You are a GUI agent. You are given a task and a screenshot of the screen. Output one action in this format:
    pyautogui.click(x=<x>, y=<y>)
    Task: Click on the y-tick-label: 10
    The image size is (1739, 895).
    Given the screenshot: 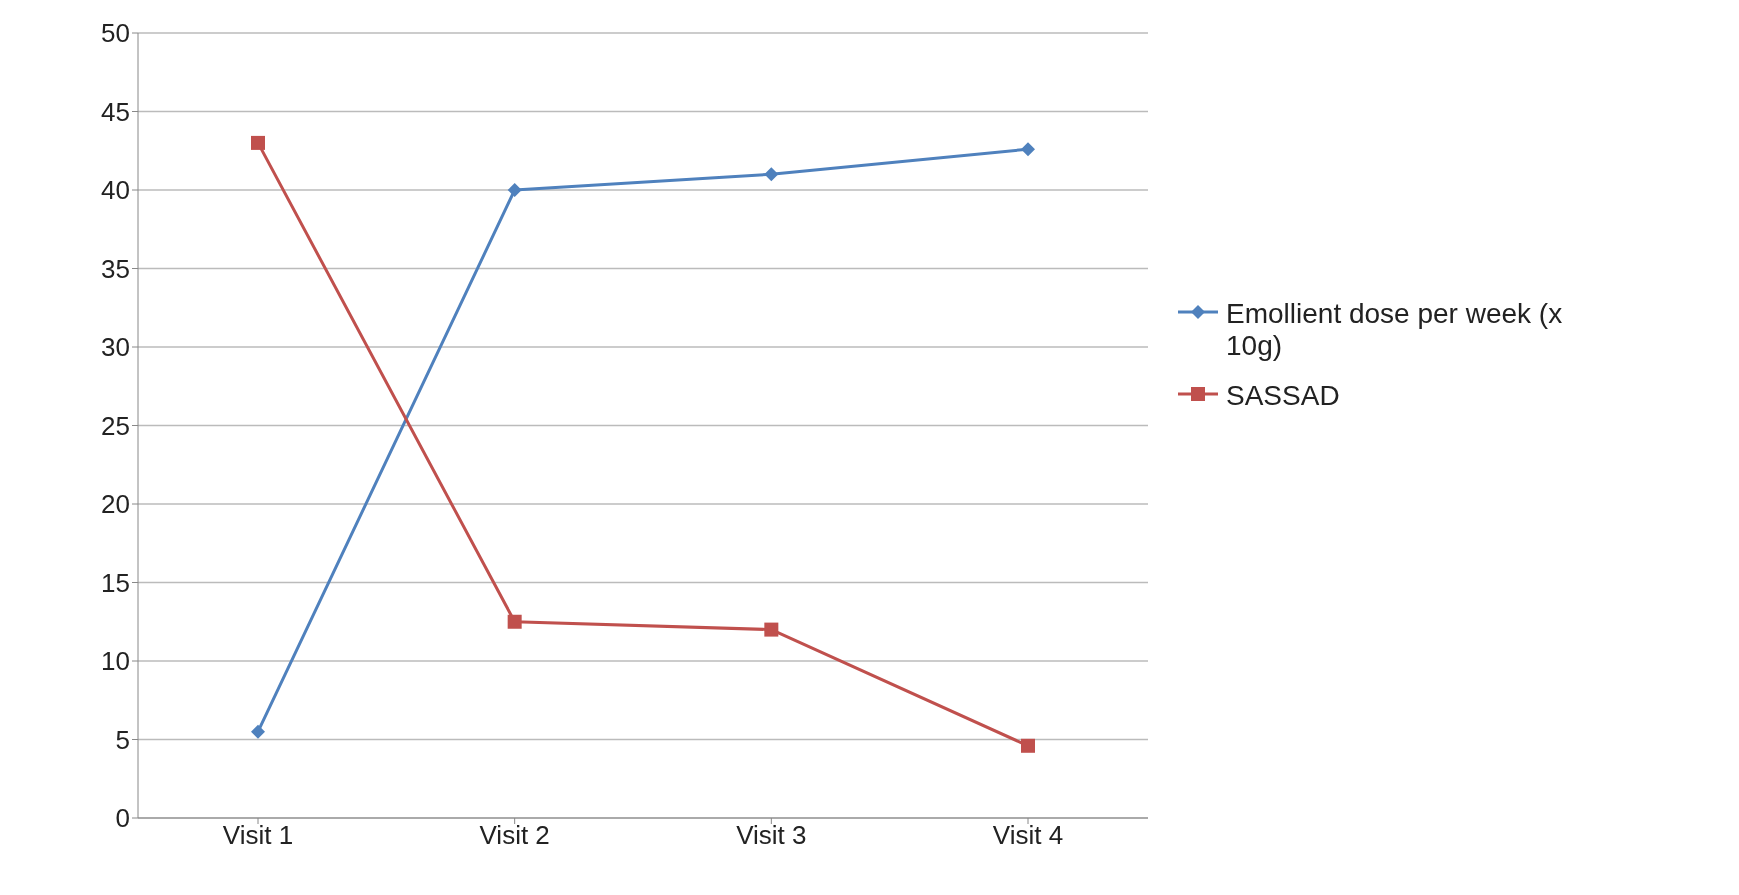 What is the action you would take?
    pyautogui.click(x=115, y=661)
    